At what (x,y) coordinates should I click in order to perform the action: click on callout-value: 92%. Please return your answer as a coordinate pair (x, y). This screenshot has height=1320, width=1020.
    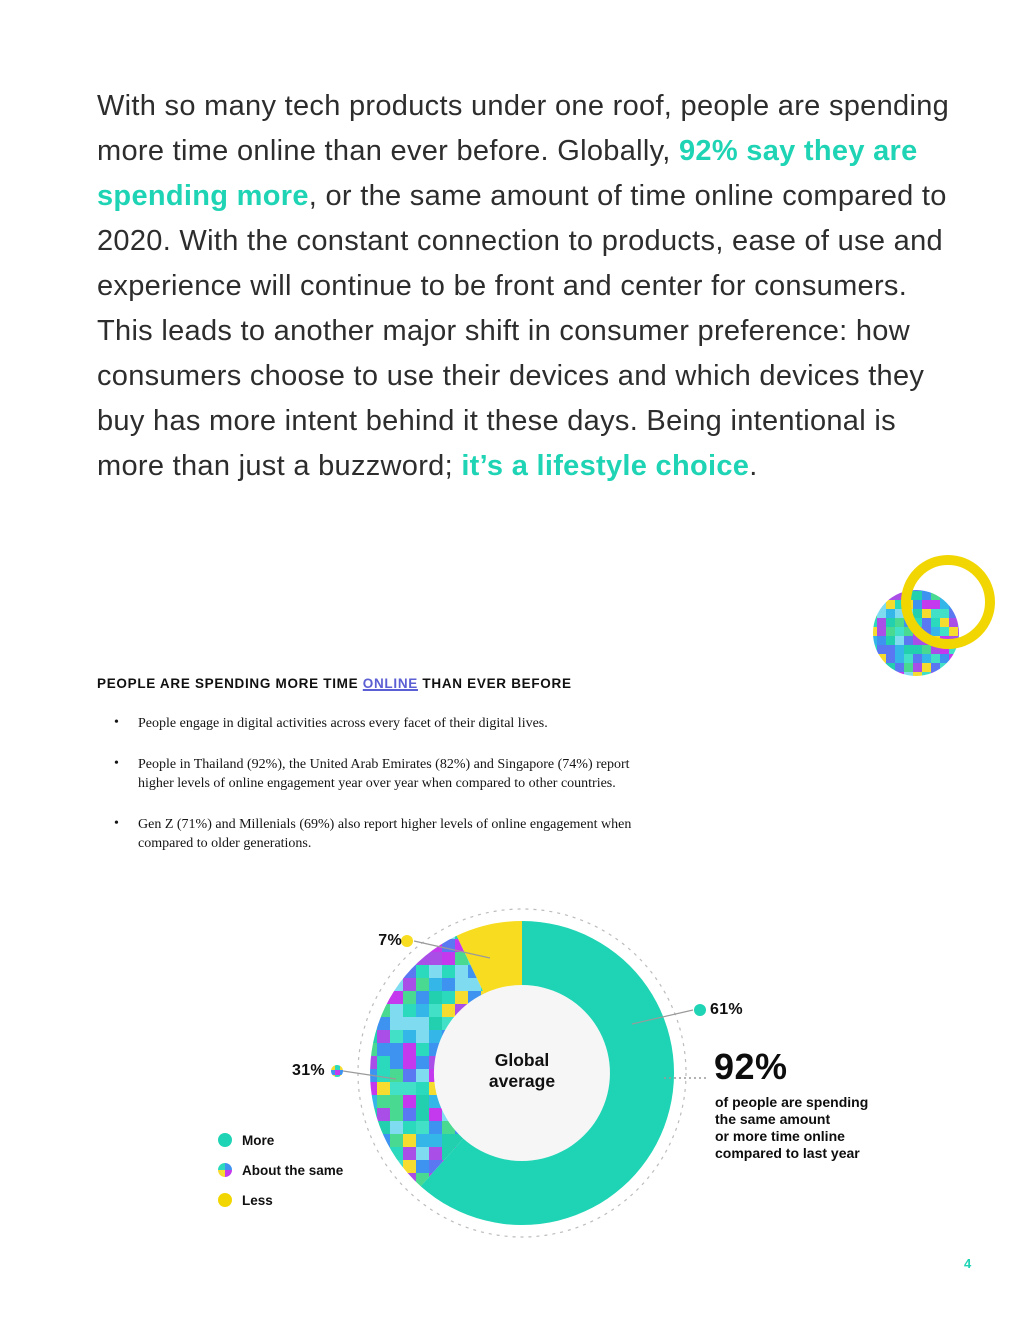
    Looking at the image, I should click on (751, 1066).